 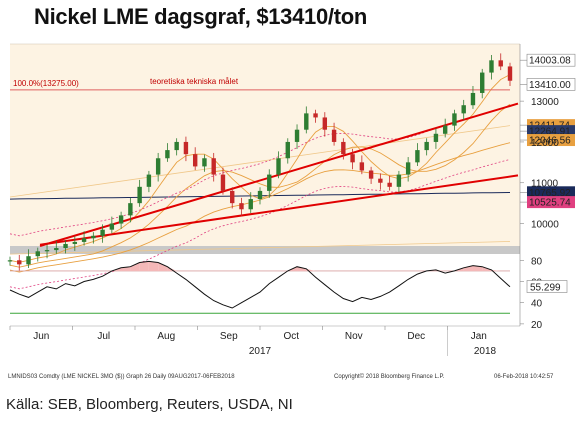 I want to click on target-text: teoretiska tekniska målet, so click(x=194, y=81).